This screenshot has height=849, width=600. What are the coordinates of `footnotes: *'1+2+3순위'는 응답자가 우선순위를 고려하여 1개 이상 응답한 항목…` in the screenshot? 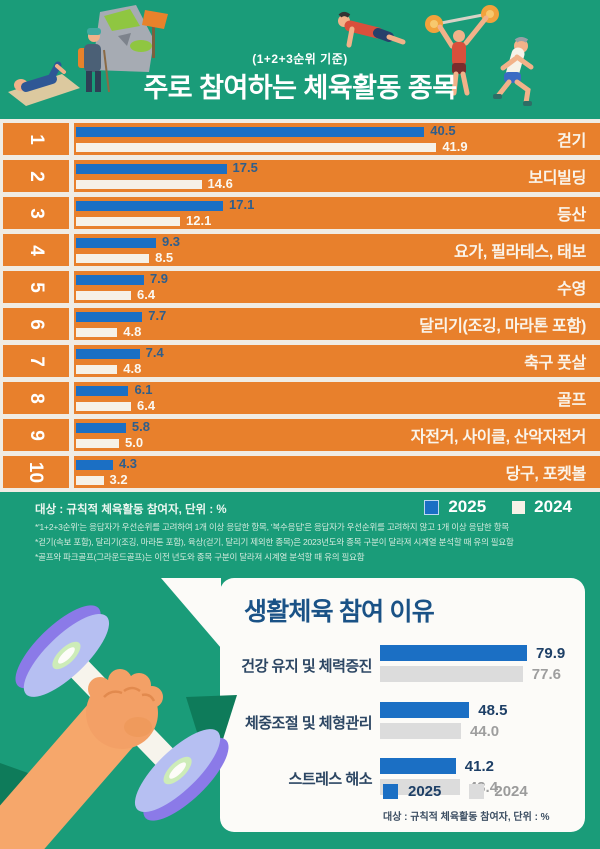 It's located at (274, 542).